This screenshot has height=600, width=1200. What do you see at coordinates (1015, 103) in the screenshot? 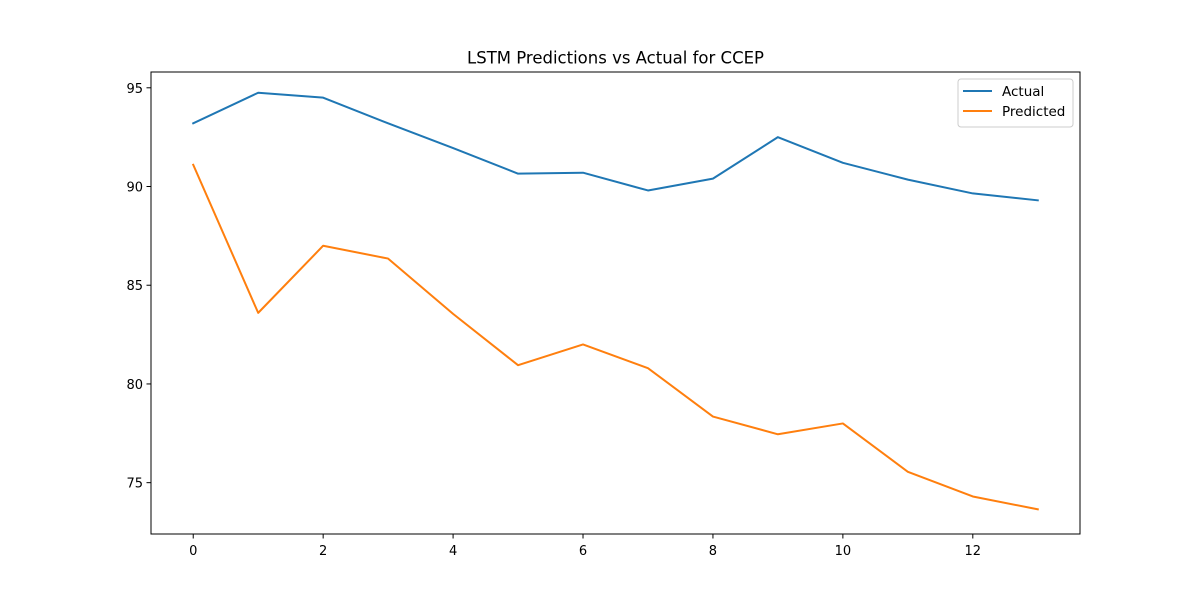
I see `legend: Actual Predicted` at bounding box center [1015, 103].